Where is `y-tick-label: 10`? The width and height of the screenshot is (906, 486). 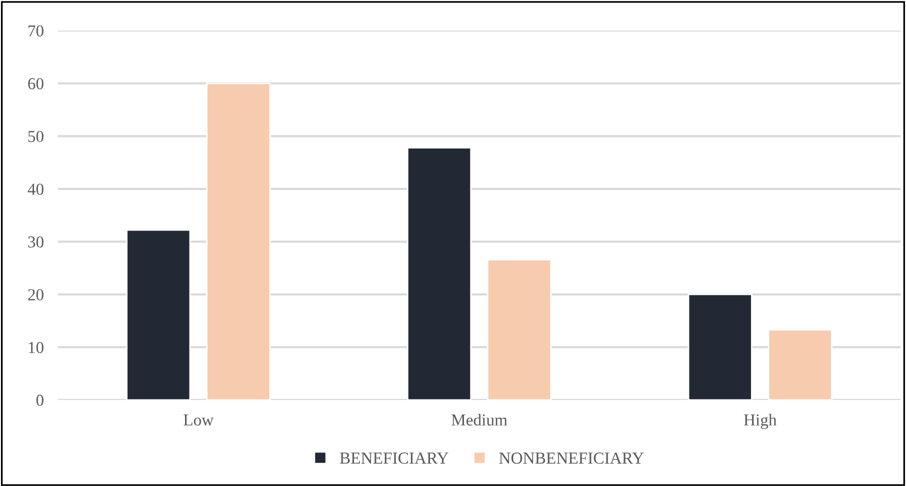 y-tick-label: 10 is located at coordinates (36, 348).